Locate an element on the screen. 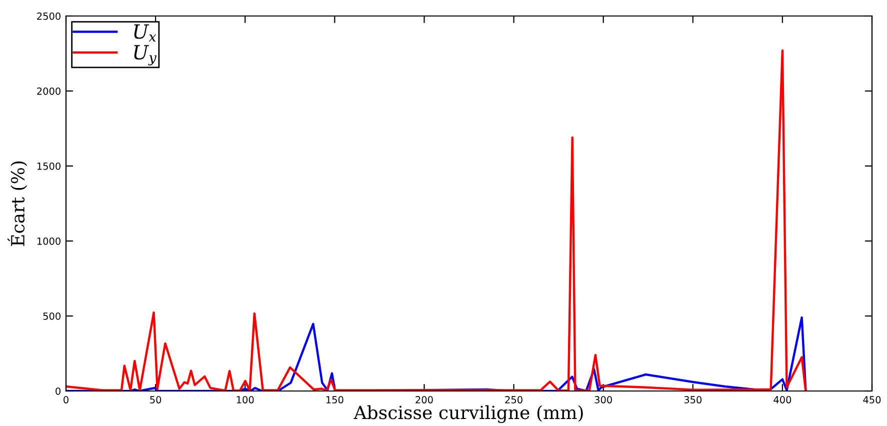  x-tick-label: 50 is located at coordinates (156, 400).